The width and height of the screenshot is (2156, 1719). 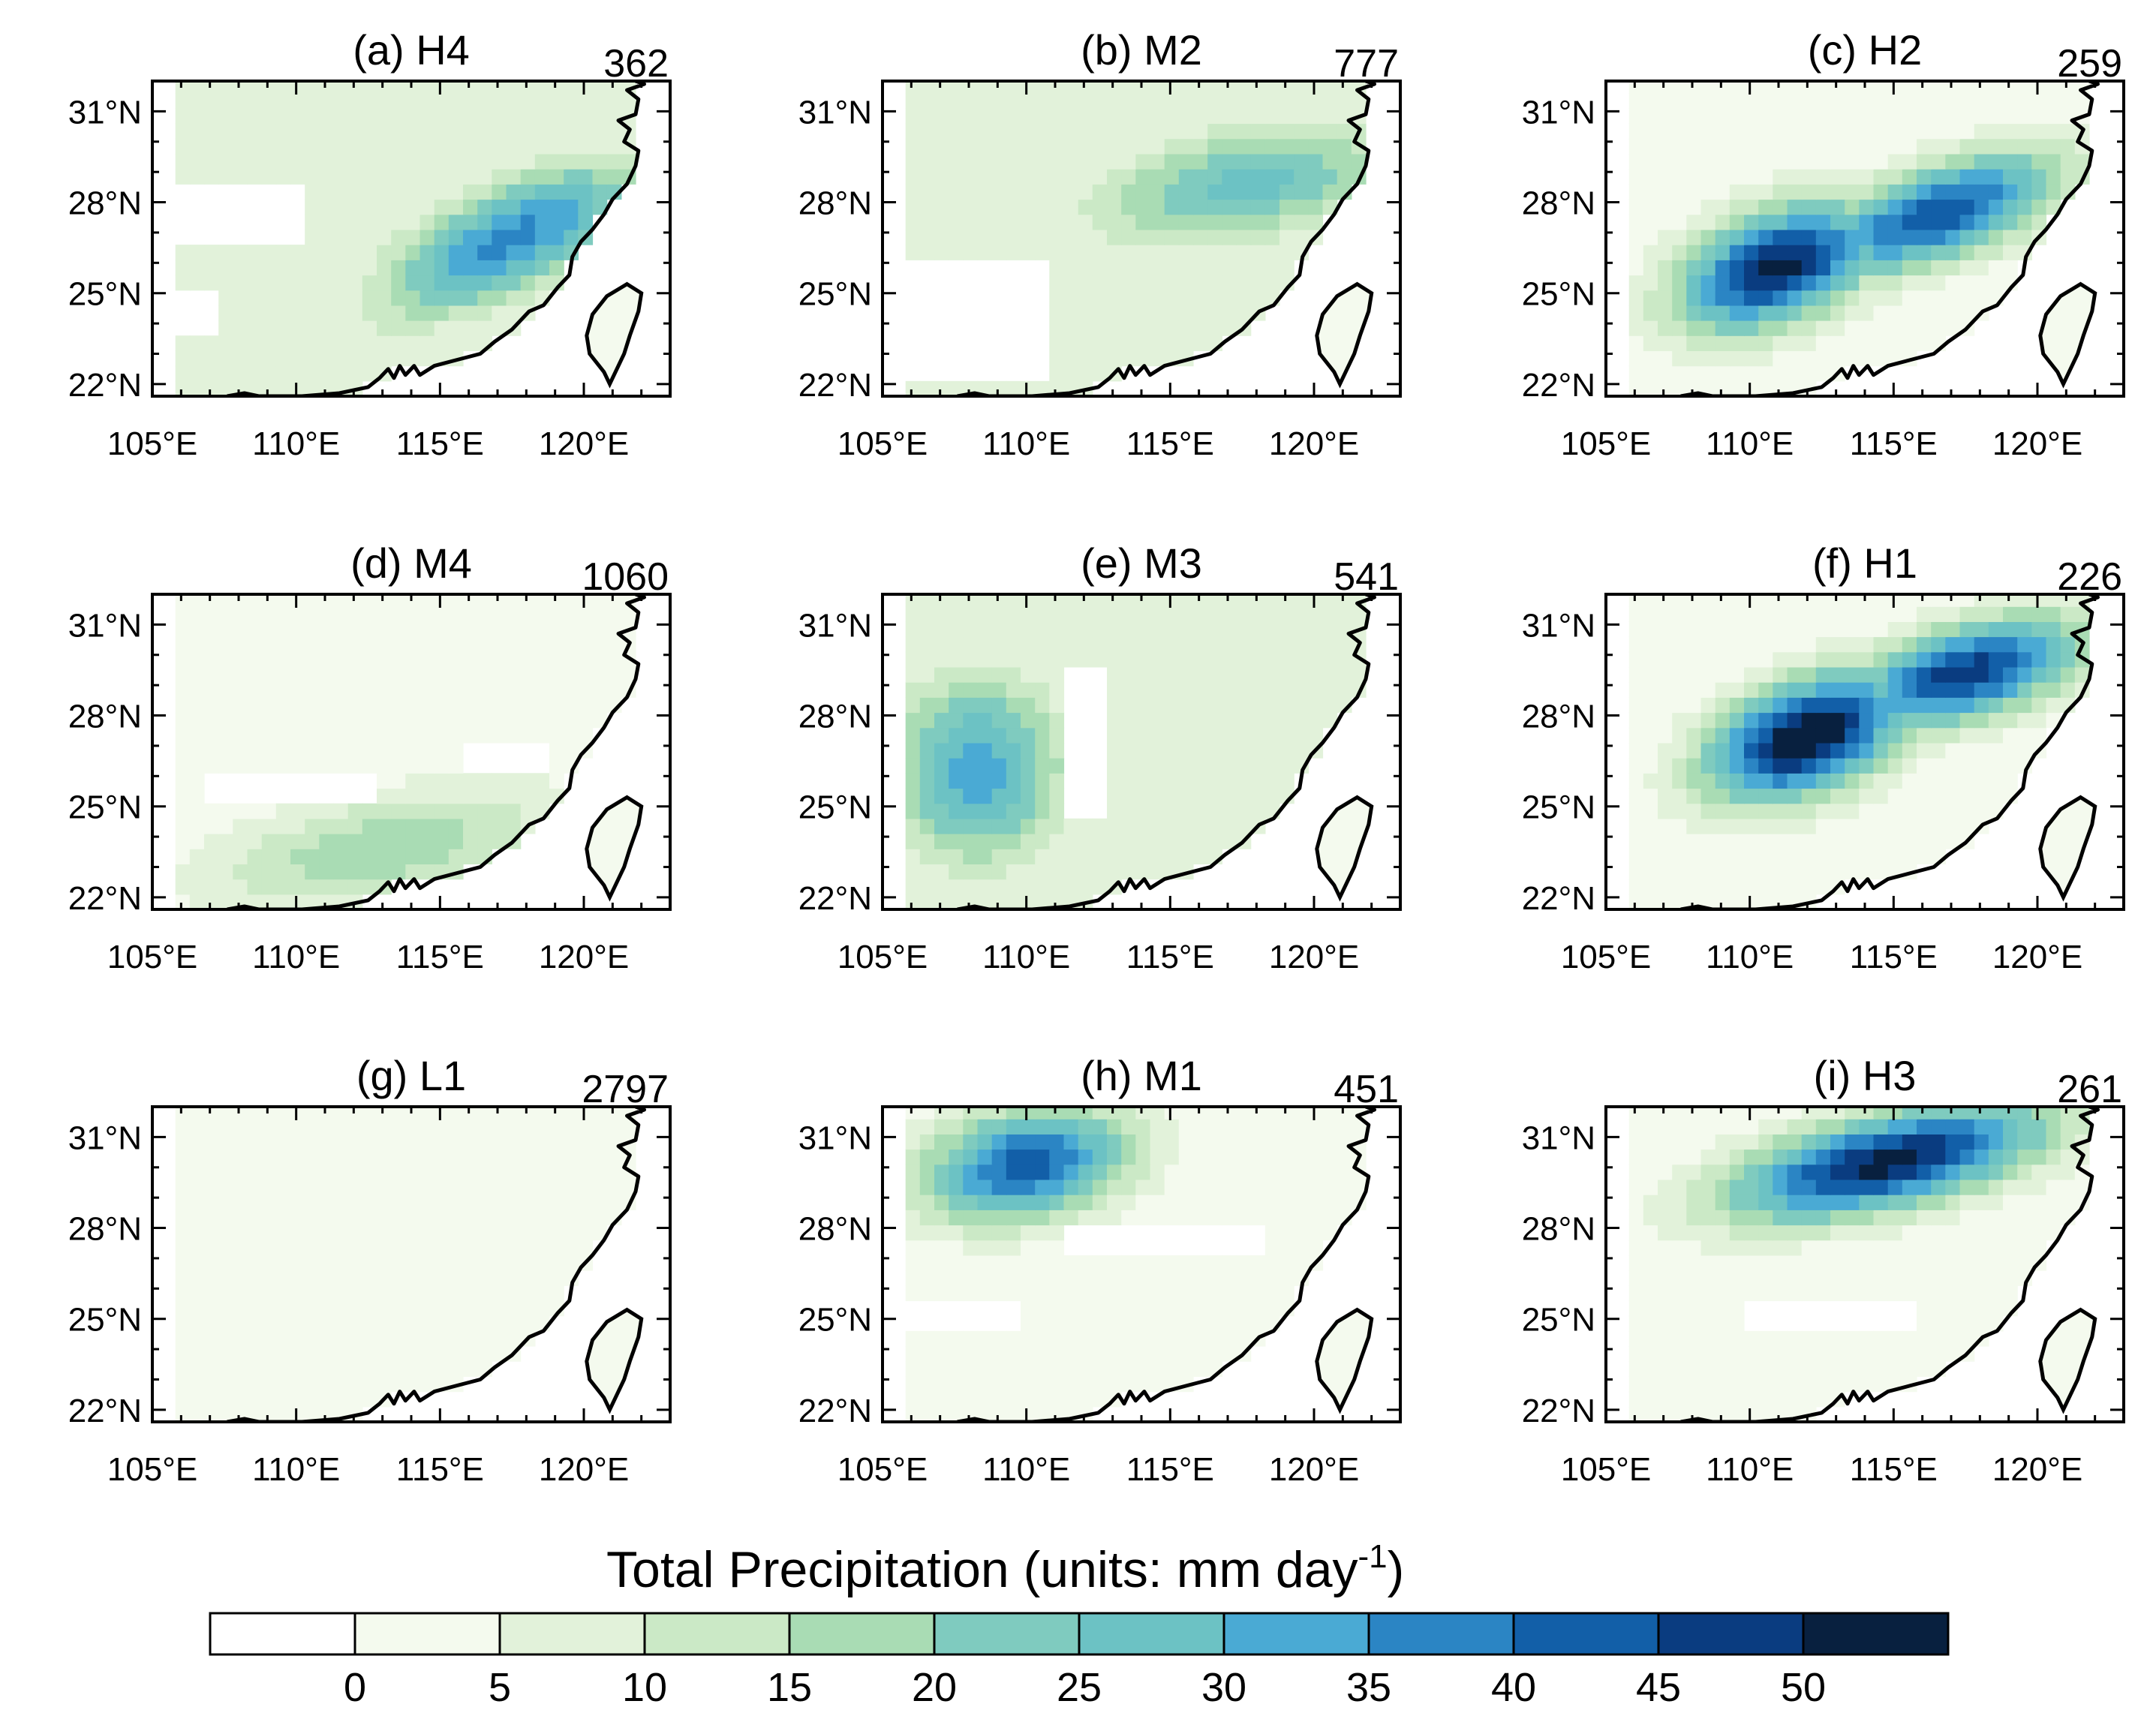 What do you see at coordinates (105, 717) in the screenshot?
I see `lat-tick-label: 28°N` at bounding box center [105, 717].